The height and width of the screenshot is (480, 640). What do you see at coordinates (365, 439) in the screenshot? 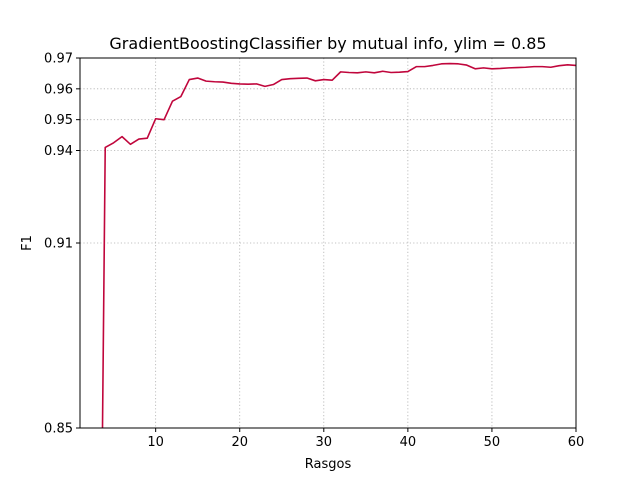
I see `x-axis: 10 20 30 40 50 60` at bounding box center [365, 439].